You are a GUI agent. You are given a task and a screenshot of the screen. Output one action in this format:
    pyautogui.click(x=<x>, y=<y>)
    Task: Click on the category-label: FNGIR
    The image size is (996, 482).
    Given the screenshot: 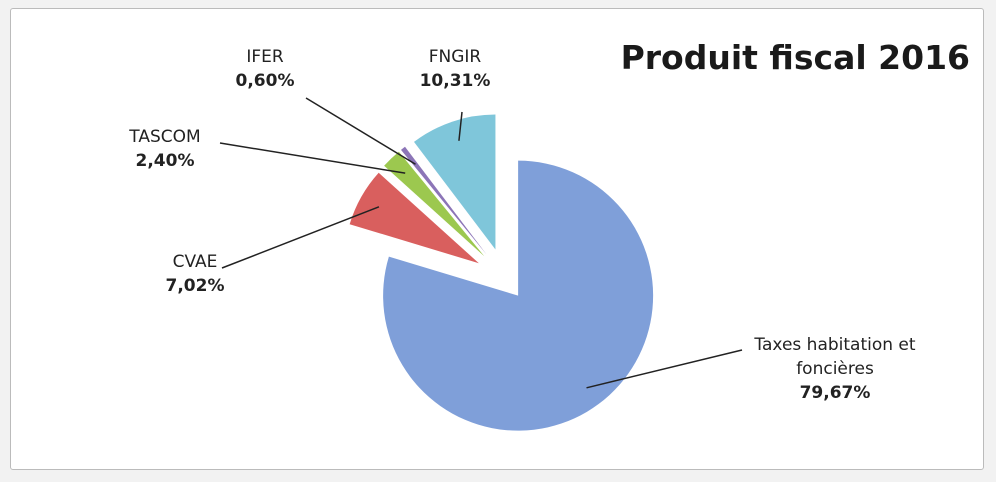 What is the action you would take?
    pyautogui.click(x=455, y=57)
    